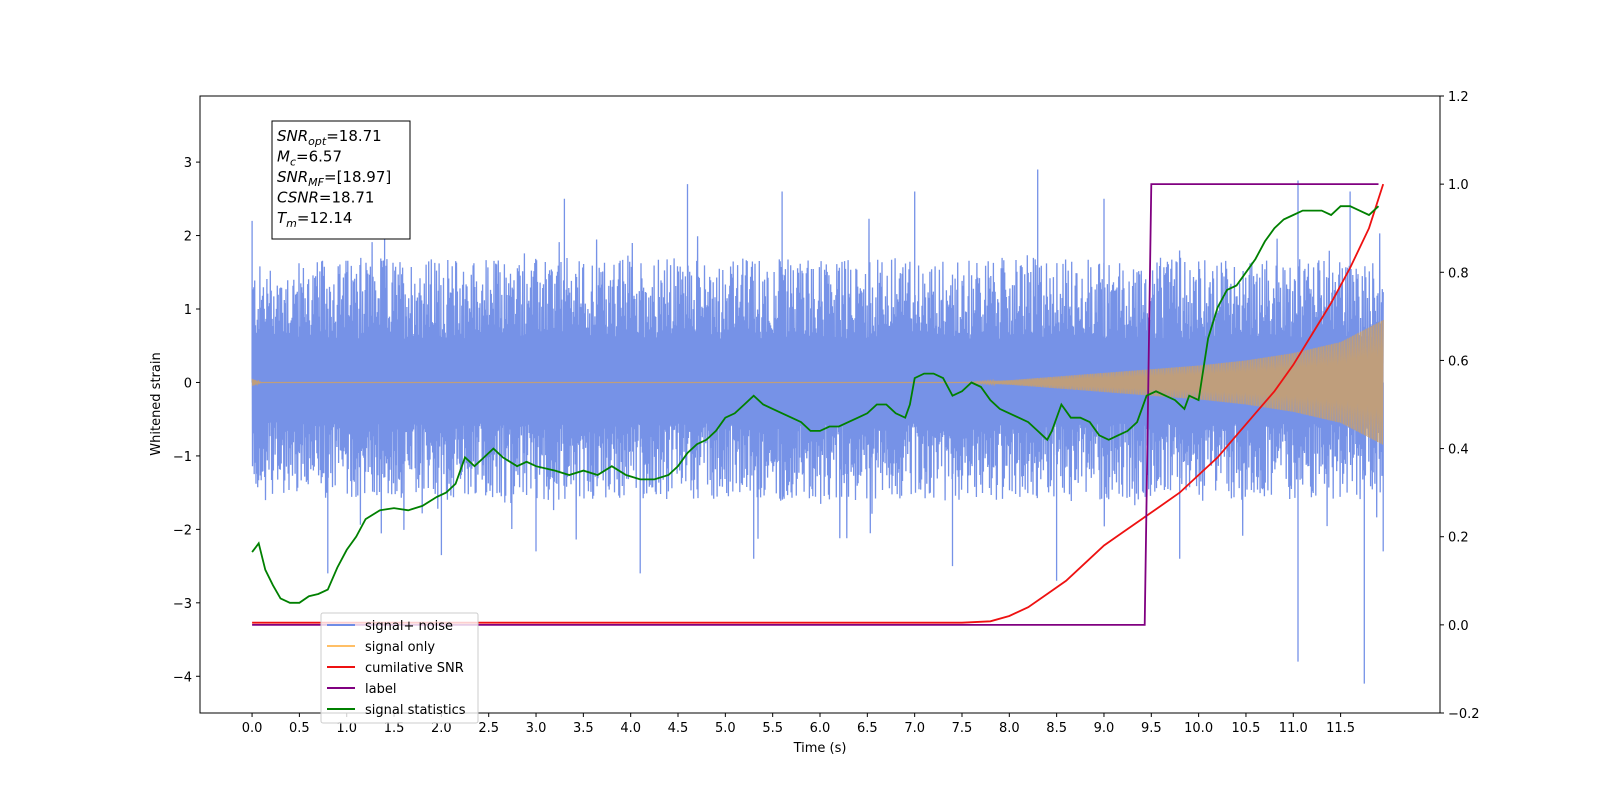  What do you see at coordinates (188, 310) in the screenshot?
I see `y-left-tick-label: 1` at bounding box center [188, 310].